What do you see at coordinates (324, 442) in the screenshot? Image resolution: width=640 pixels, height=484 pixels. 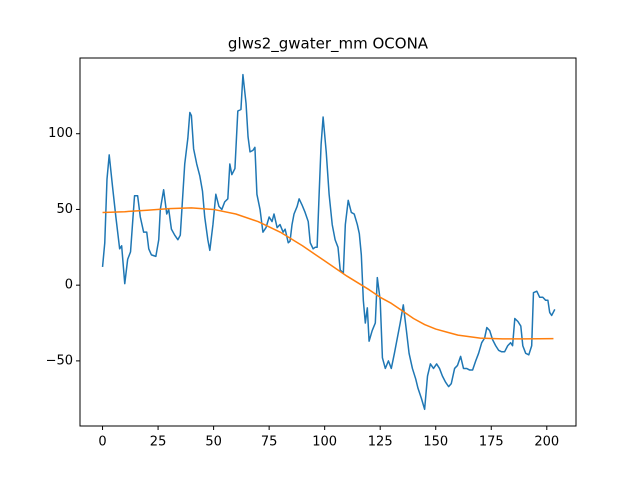 I see `x-tick-label: 100` at bounding box center [324, 442].